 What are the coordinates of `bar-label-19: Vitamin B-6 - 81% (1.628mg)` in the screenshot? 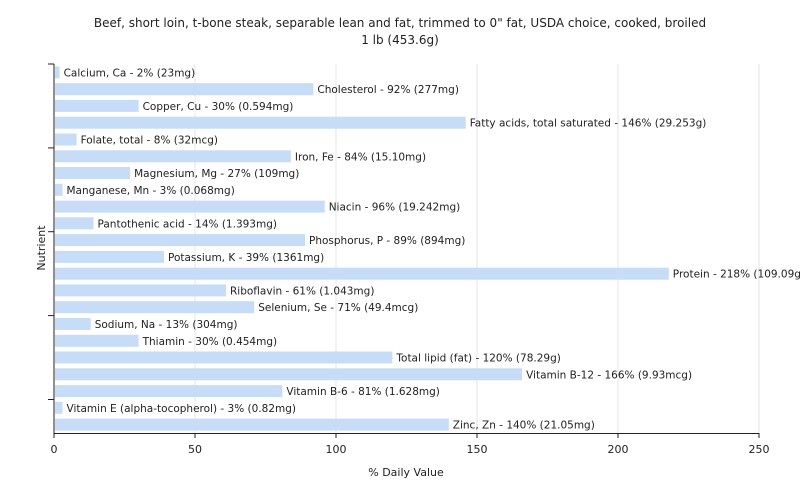 It's located at (363, 392).